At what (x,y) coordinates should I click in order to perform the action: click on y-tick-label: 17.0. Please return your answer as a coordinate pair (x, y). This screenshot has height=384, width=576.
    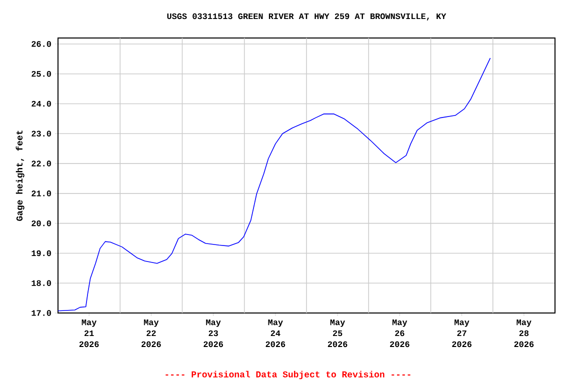
    Looking at the image, I should click on (41, 313).